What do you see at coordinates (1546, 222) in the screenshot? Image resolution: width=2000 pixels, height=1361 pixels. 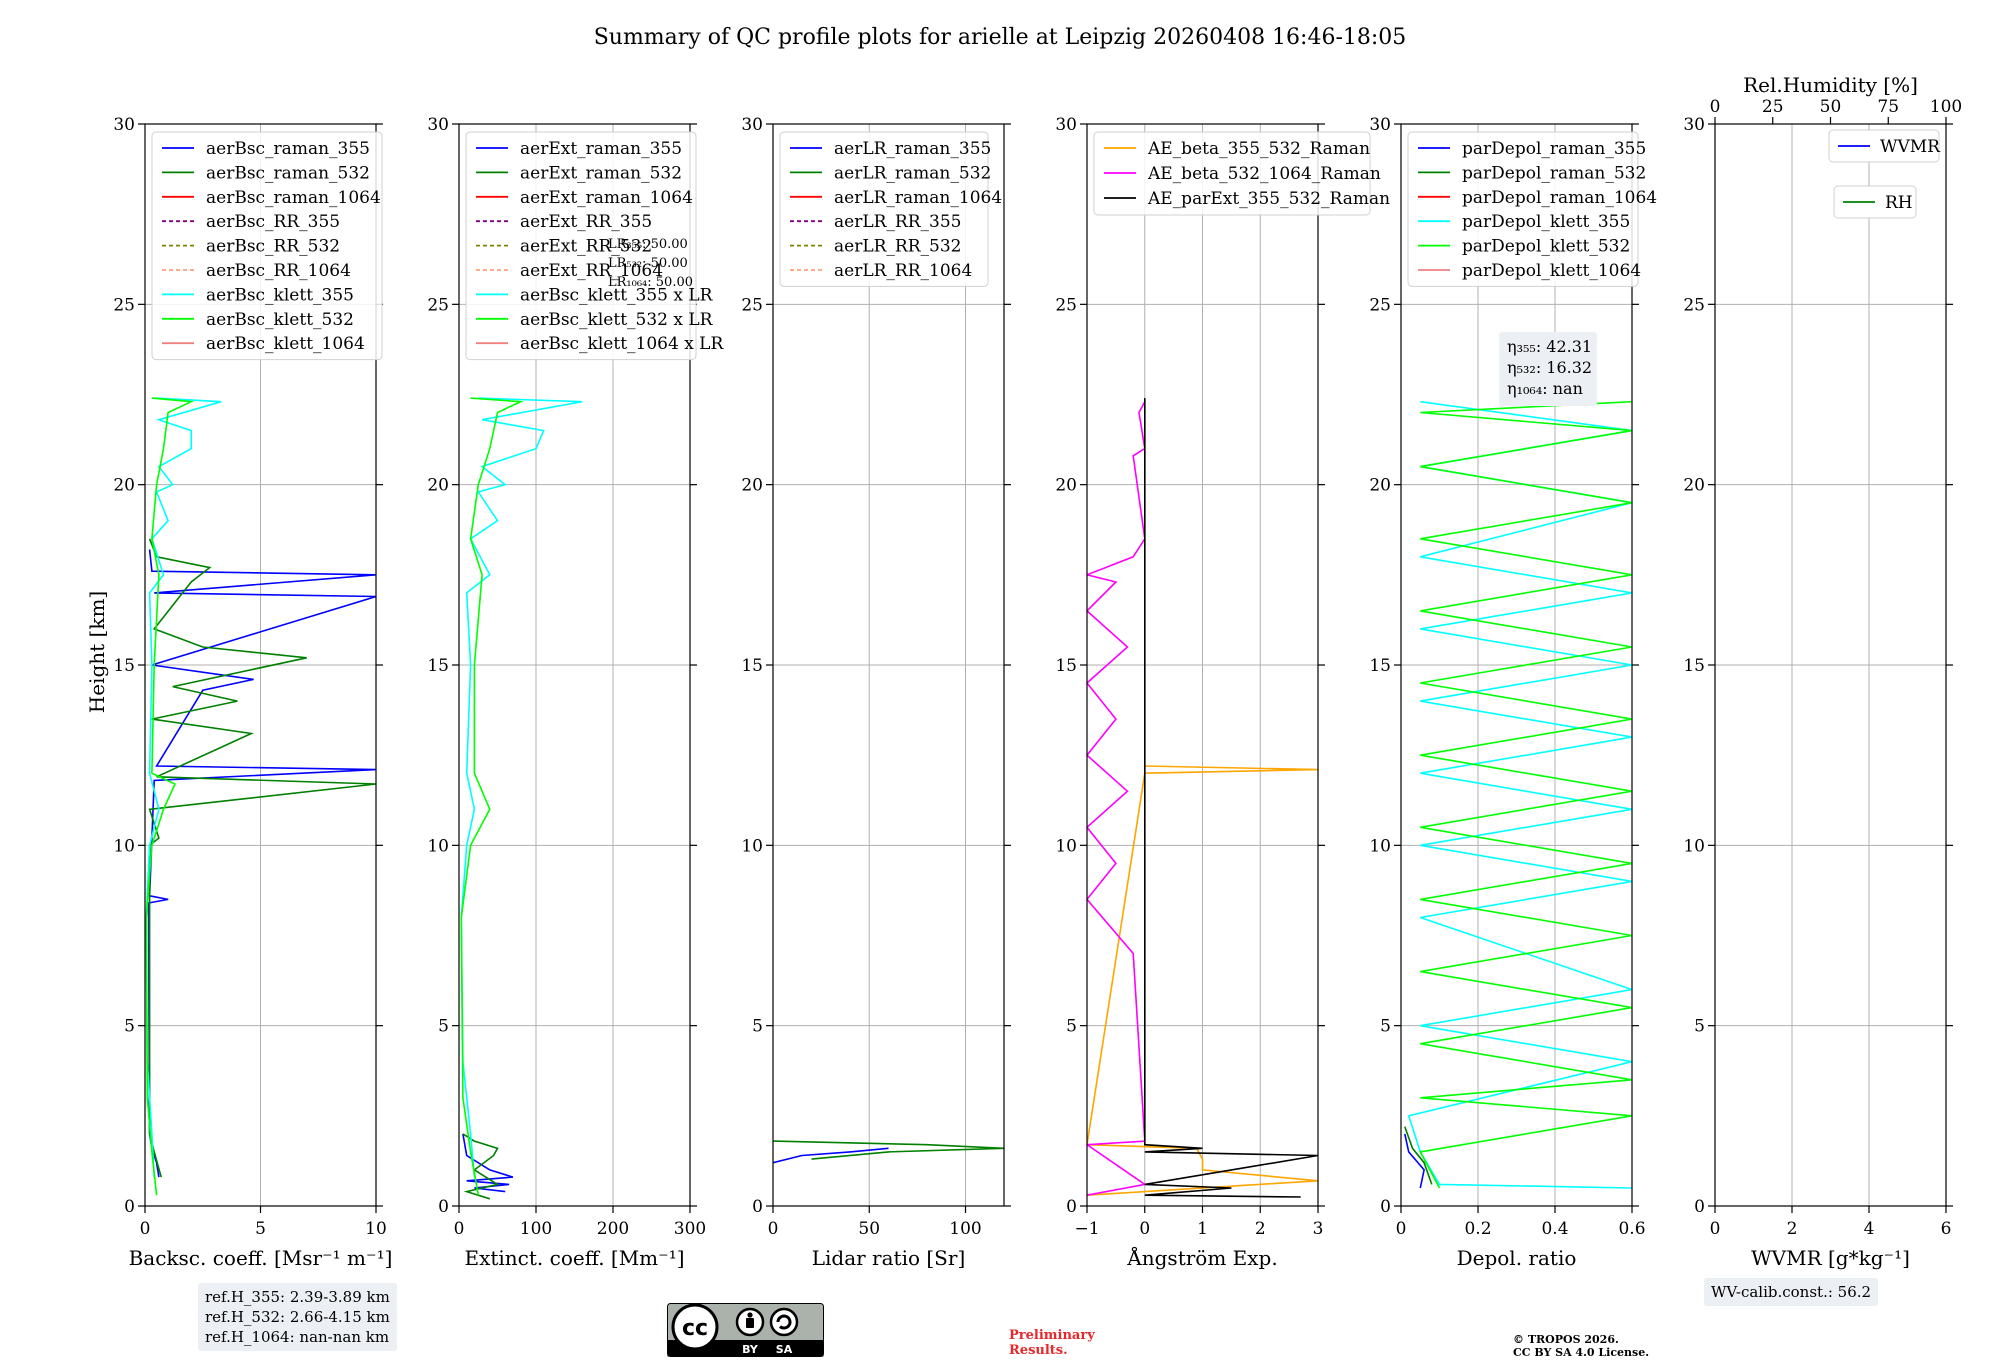 I see `legend-entry: parDepol_klett_355` at bounding box center [1546, 222].